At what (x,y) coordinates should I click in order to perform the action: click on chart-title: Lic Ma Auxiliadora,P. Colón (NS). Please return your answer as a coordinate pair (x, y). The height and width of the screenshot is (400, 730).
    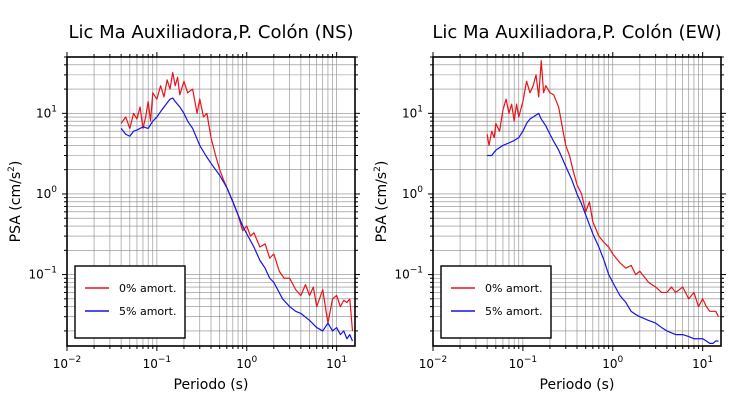
    Looking at the image, I should click on (210, 32).